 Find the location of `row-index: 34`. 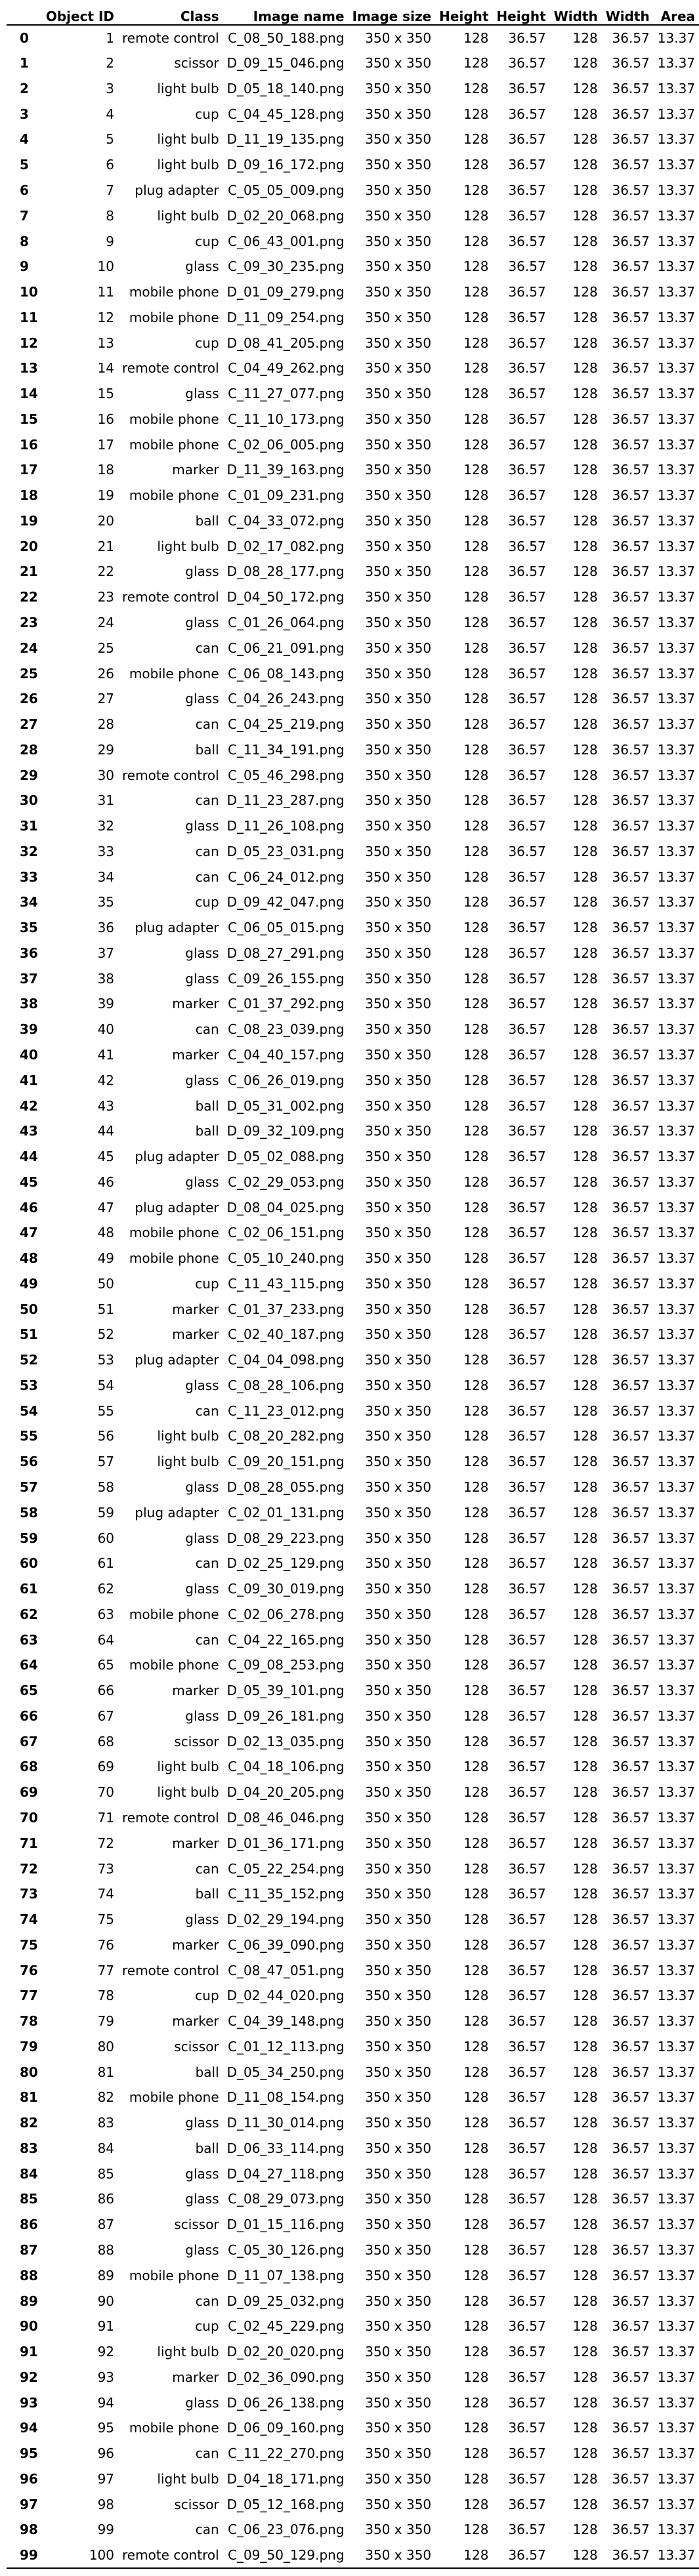

row-index: 34 is located at coordinates (29, 902).